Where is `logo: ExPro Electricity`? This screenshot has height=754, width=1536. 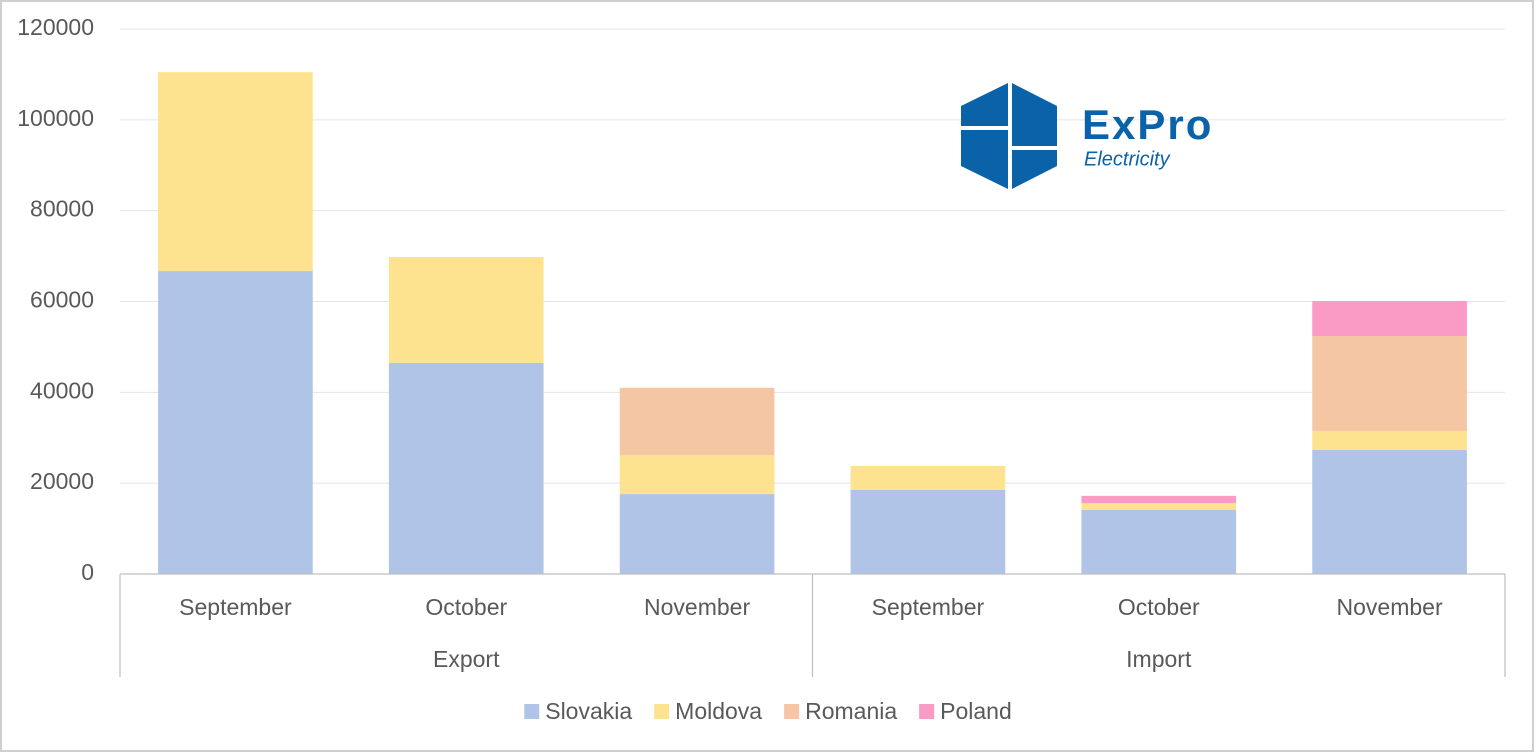 logo: ExPro Electricity is located at coordinates (1087, 136).